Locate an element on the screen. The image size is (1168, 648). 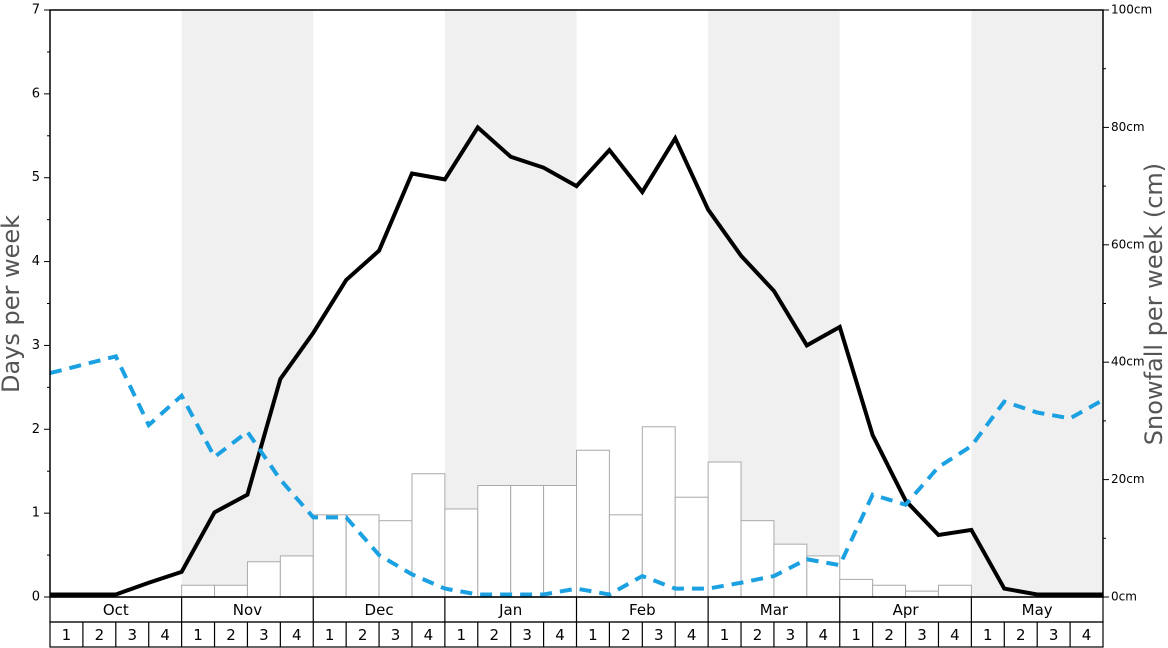
y2-tick-label: 100cm is located at coordinates (1131, 10).